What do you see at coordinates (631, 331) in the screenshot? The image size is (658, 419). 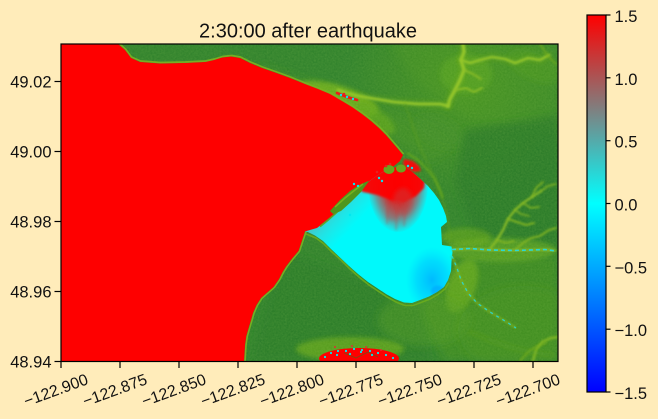 I see `svg-text: −1.0` at bounding box center [631, 331].